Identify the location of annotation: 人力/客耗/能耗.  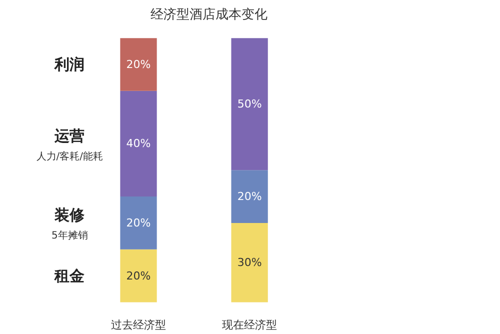
(70, 156).